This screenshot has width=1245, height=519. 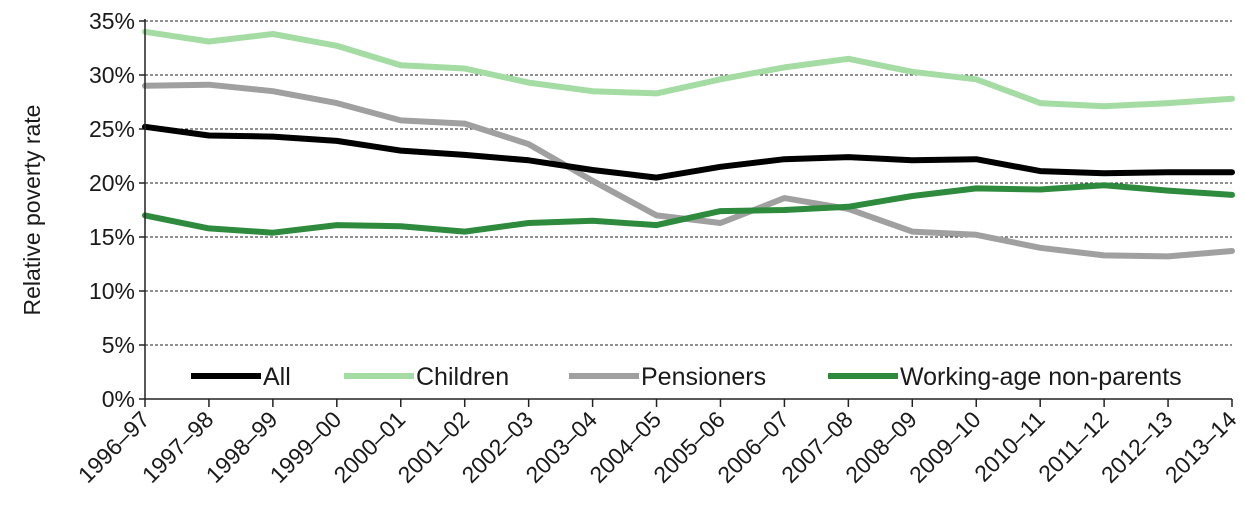 I want to click on y-tick-label: 35%, so click(x=112, y=21).